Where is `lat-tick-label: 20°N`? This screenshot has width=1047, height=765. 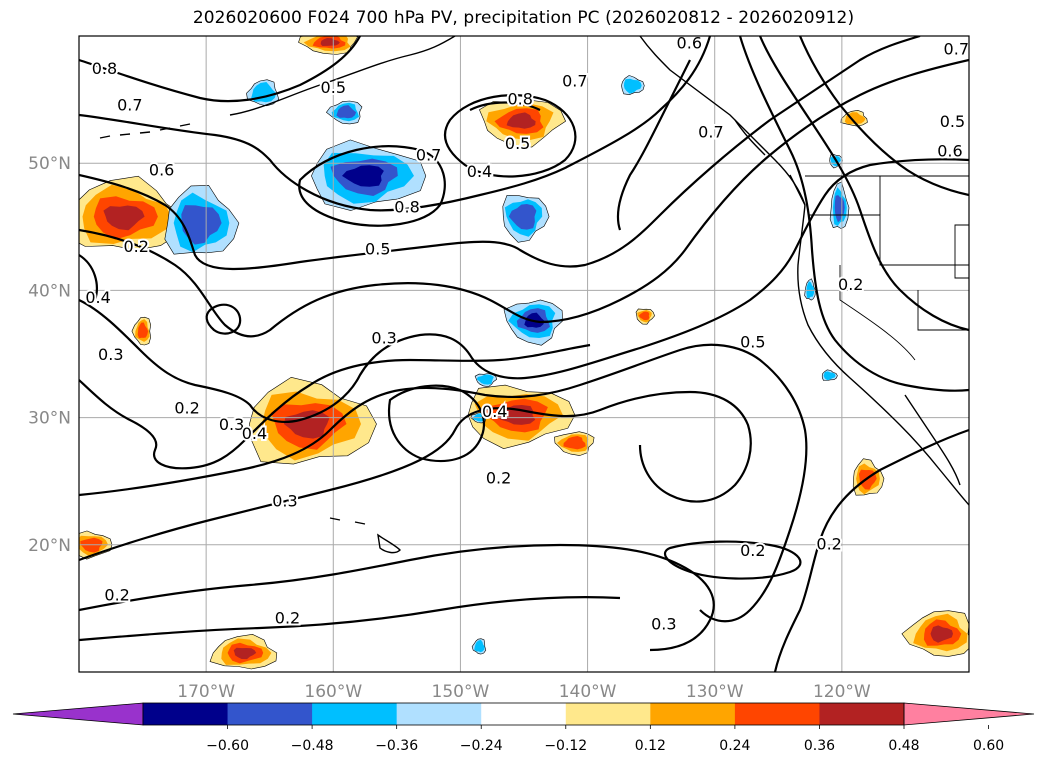 lat-tick-label: 20°N is located at coordinates (49, 546).